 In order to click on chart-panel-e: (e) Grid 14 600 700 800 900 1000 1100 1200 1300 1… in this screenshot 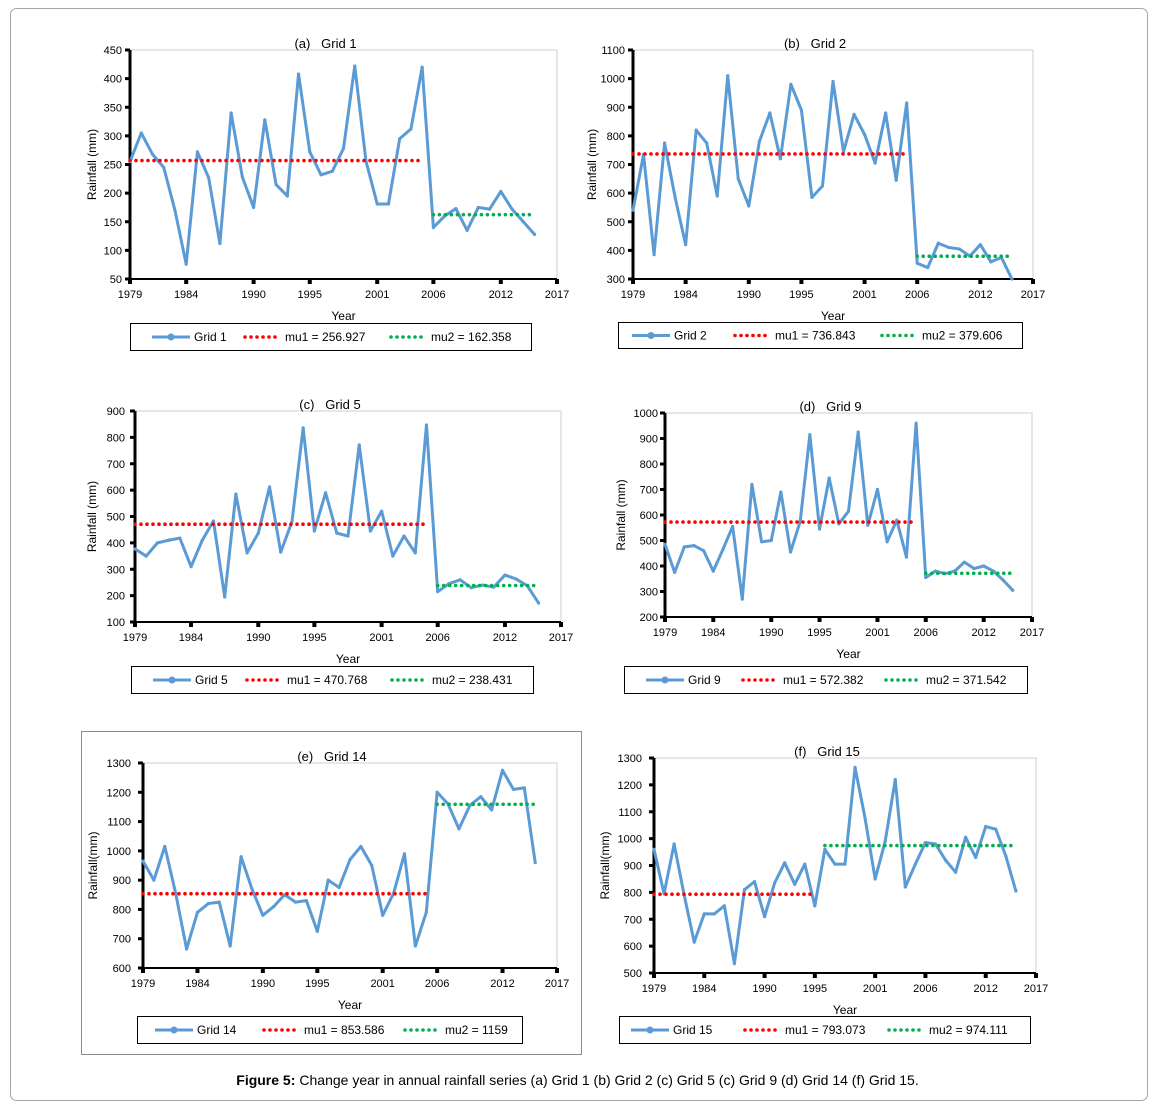, I will do `click(331, 893)`.